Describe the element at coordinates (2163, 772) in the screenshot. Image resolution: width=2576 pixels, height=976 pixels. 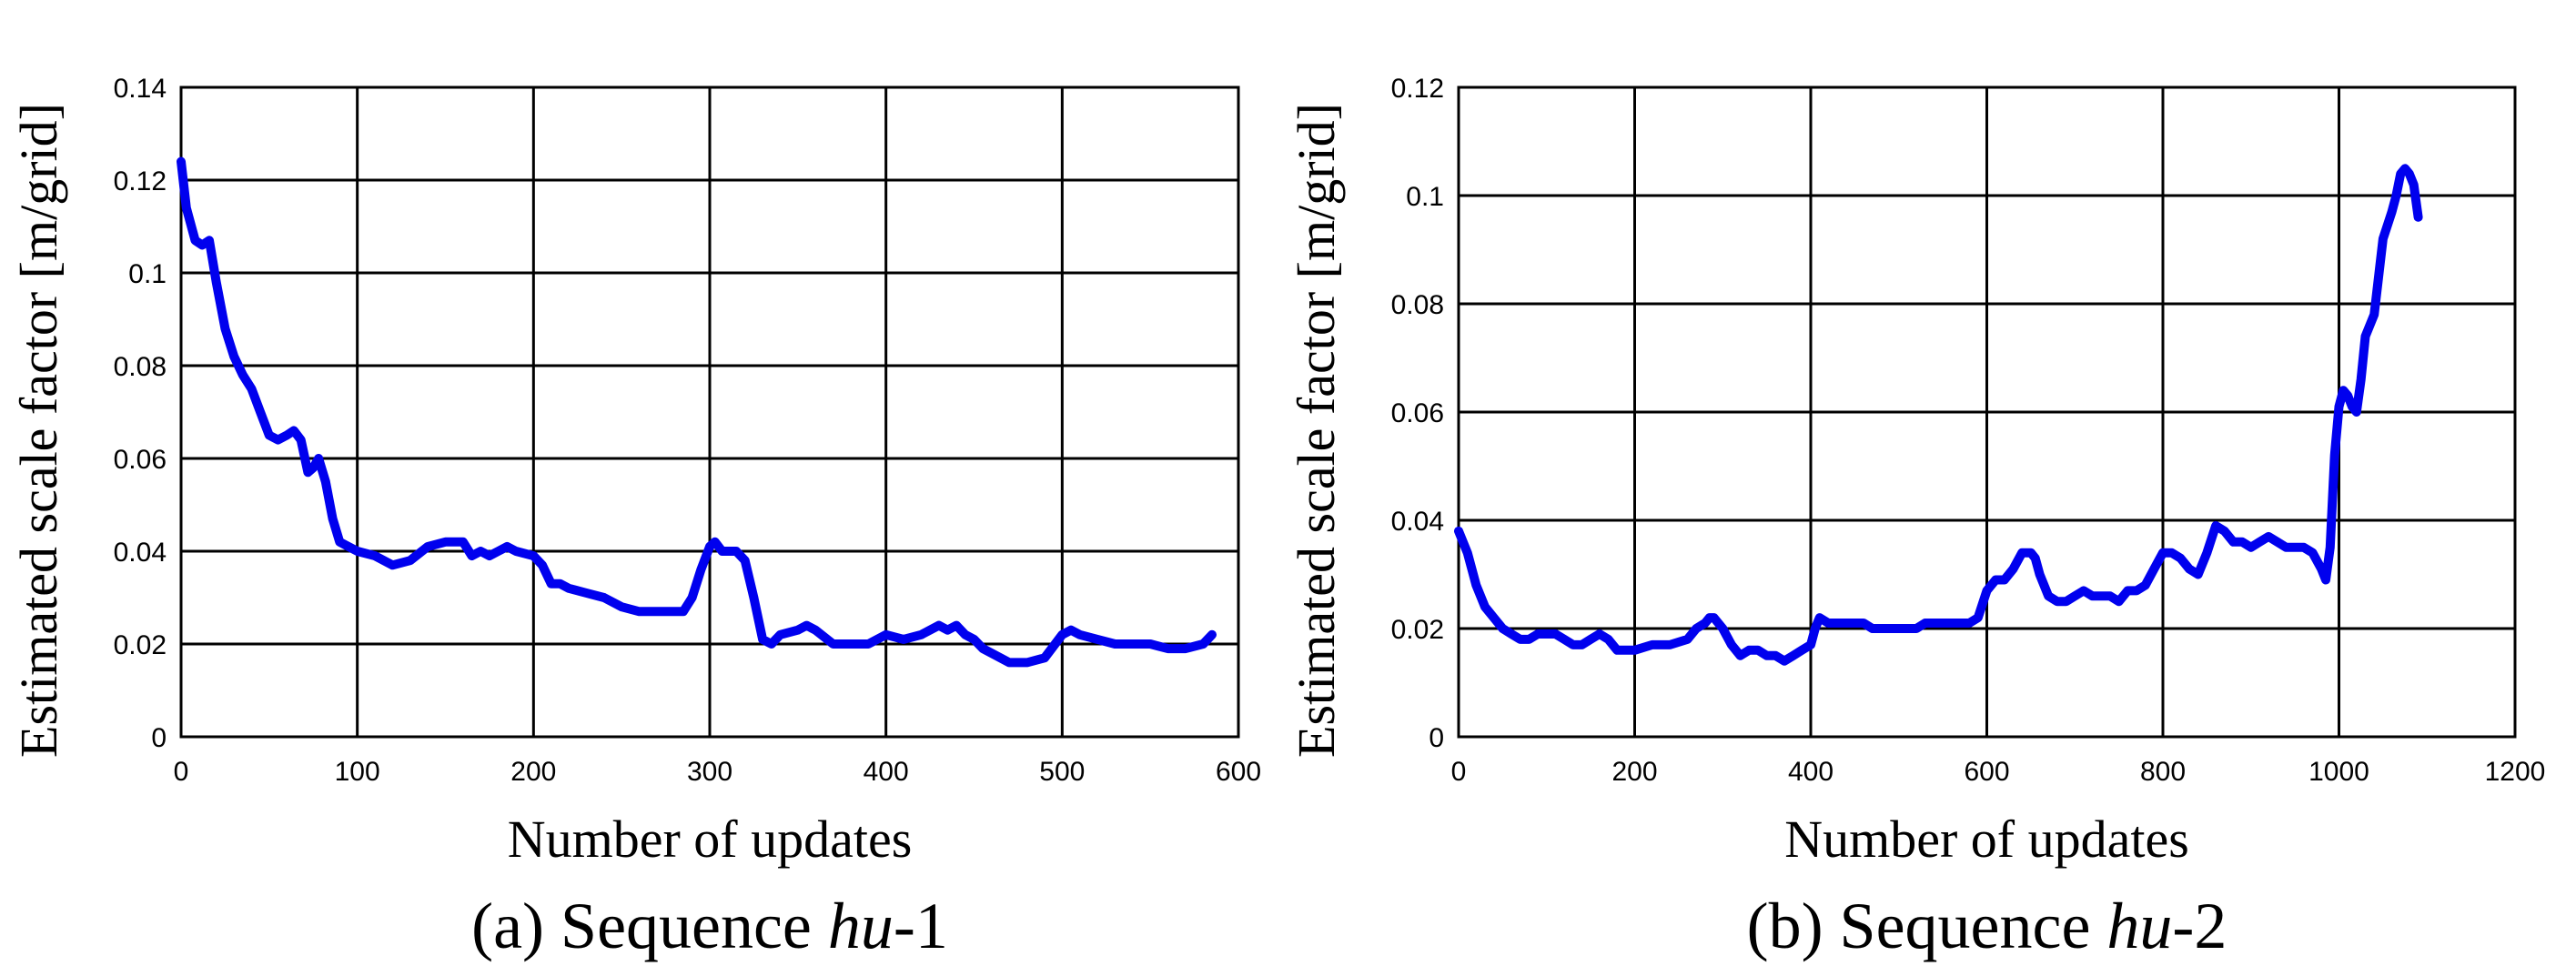
I see `x-tick-label: 800` at that location.